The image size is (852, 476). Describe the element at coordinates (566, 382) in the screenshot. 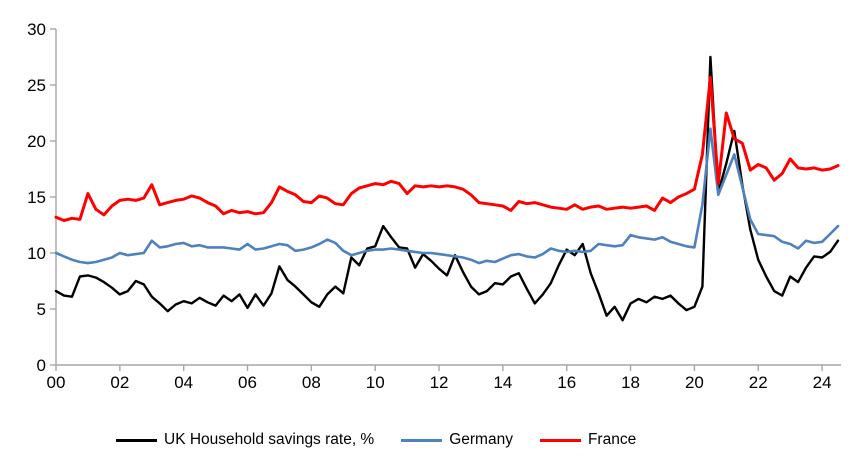

I see `x-axis-tick-label: 16` at that location.